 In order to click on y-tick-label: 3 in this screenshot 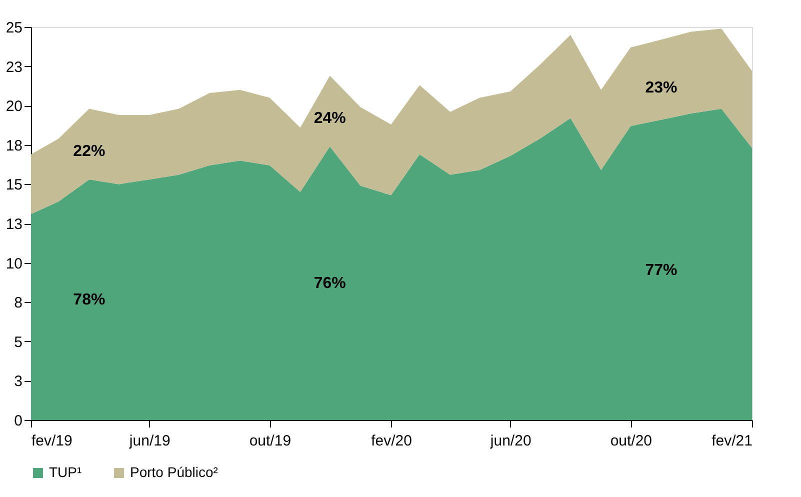, I will do `click(18, 381)`.